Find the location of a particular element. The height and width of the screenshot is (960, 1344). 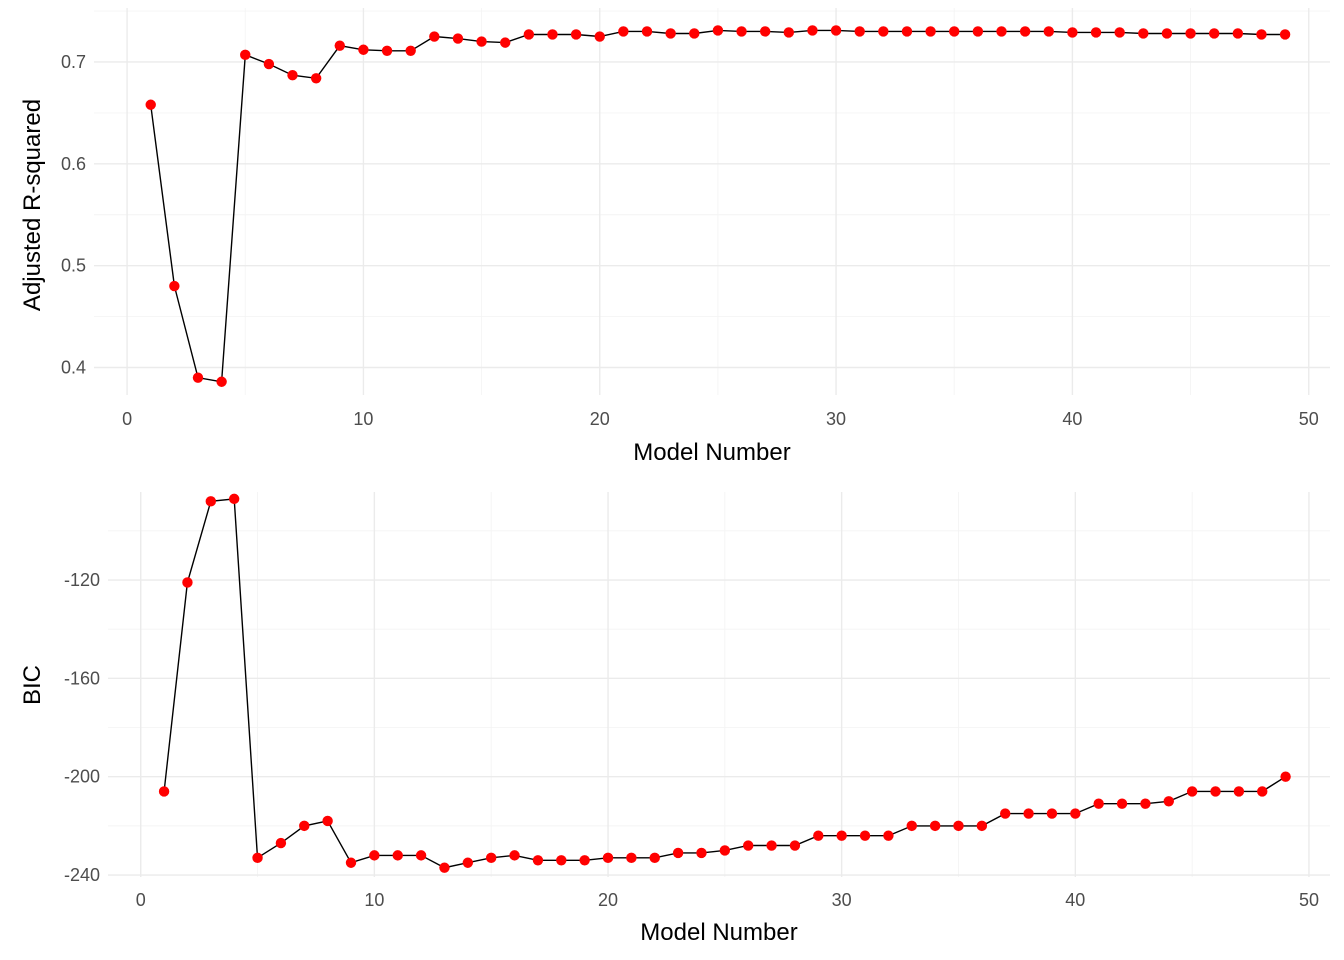

y-tick-label: 0.5 is located at coordinates (73, 266).